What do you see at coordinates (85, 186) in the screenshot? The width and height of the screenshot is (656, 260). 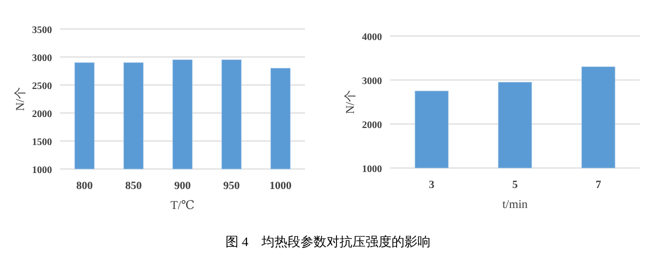 I see `x-tick-label: 800` at bounding box center [85, 186].